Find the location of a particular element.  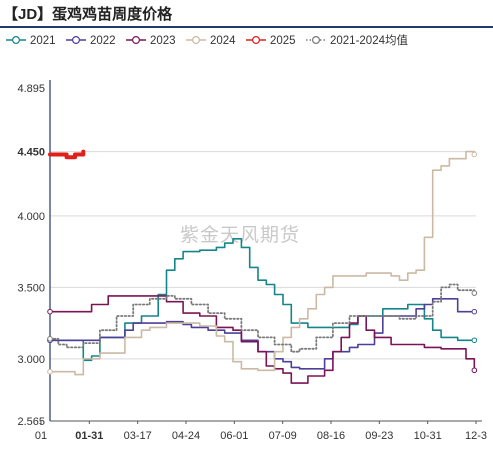

legend-item-2024: 2024 is located at coordinates (211, 41).